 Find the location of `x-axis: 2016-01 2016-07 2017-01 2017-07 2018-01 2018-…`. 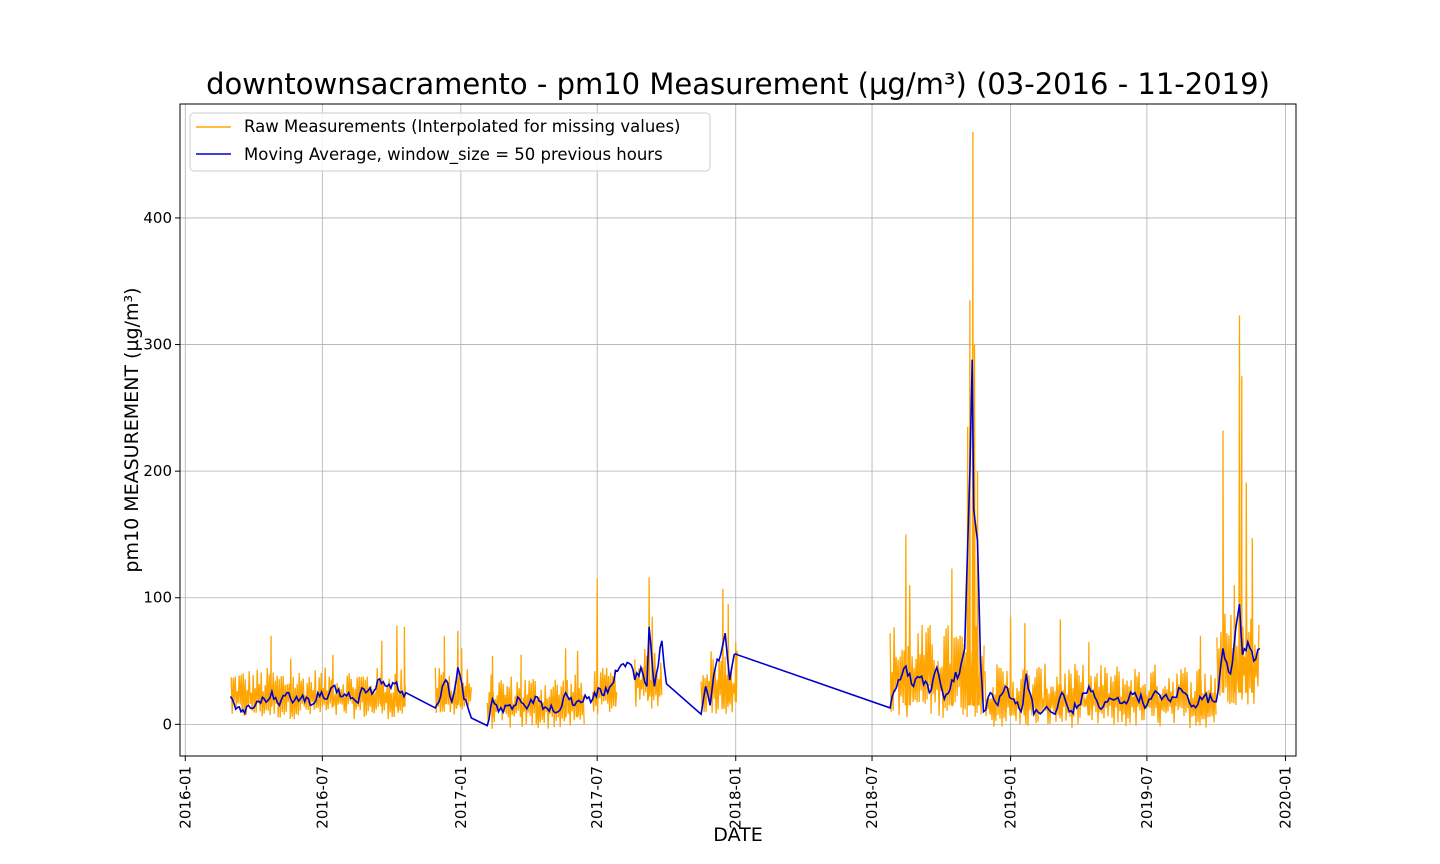

x-axis: 2016-01 2016-07 2017-01 2017-07 2018-01 2018-… is located at coordinates (735, 792).